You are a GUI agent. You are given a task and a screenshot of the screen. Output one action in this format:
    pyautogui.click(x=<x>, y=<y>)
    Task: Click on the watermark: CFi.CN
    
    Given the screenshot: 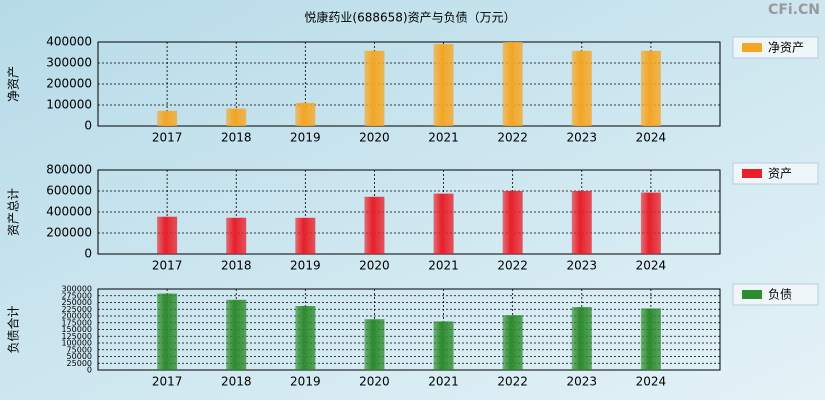 What is the action you would take?
    pyautogui.click(x=794, y=10)
    